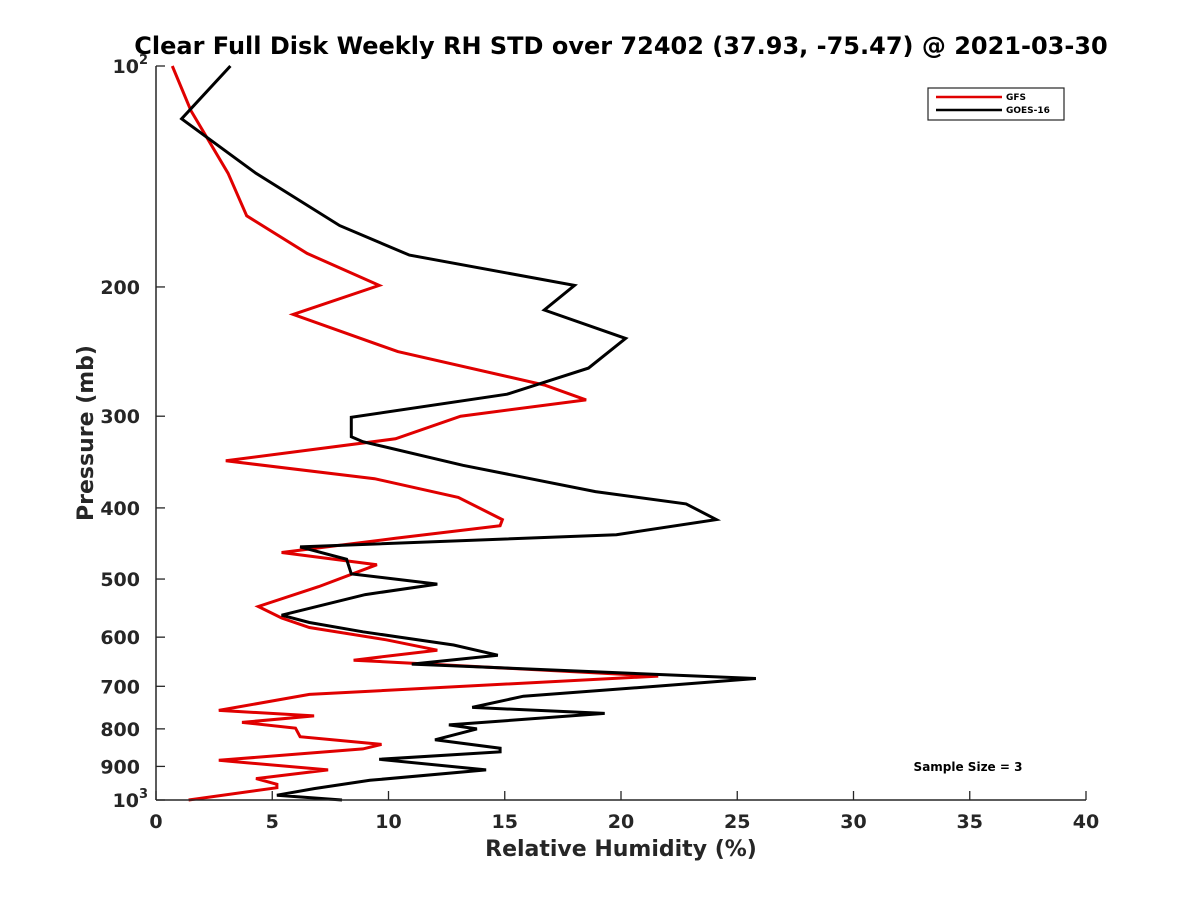  I want to click on x-tick-label: 35, so click(970, 822).